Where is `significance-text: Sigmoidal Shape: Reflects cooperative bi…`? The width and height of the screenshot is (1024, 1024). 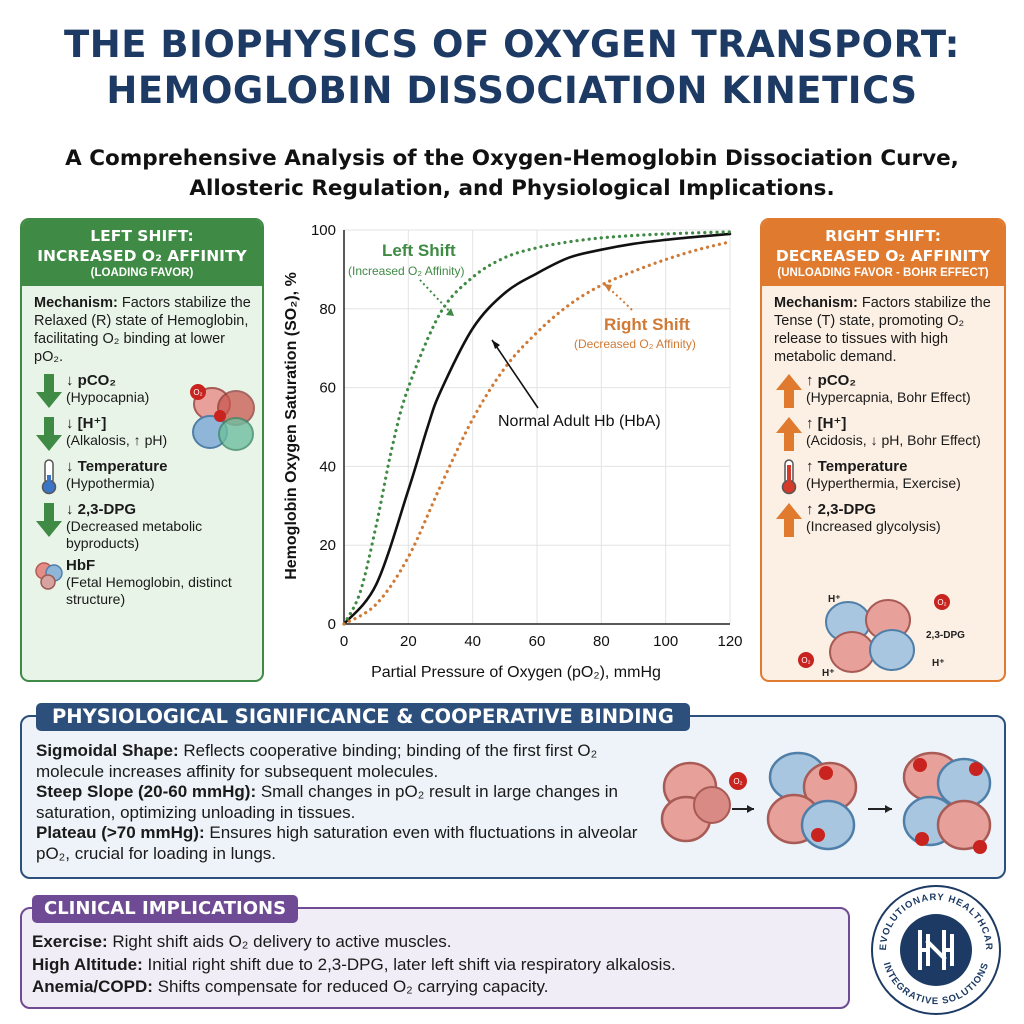
significance-text: Sigmoidal Shape: Reflects cooperative bi… is located at coordinates (346, 802).